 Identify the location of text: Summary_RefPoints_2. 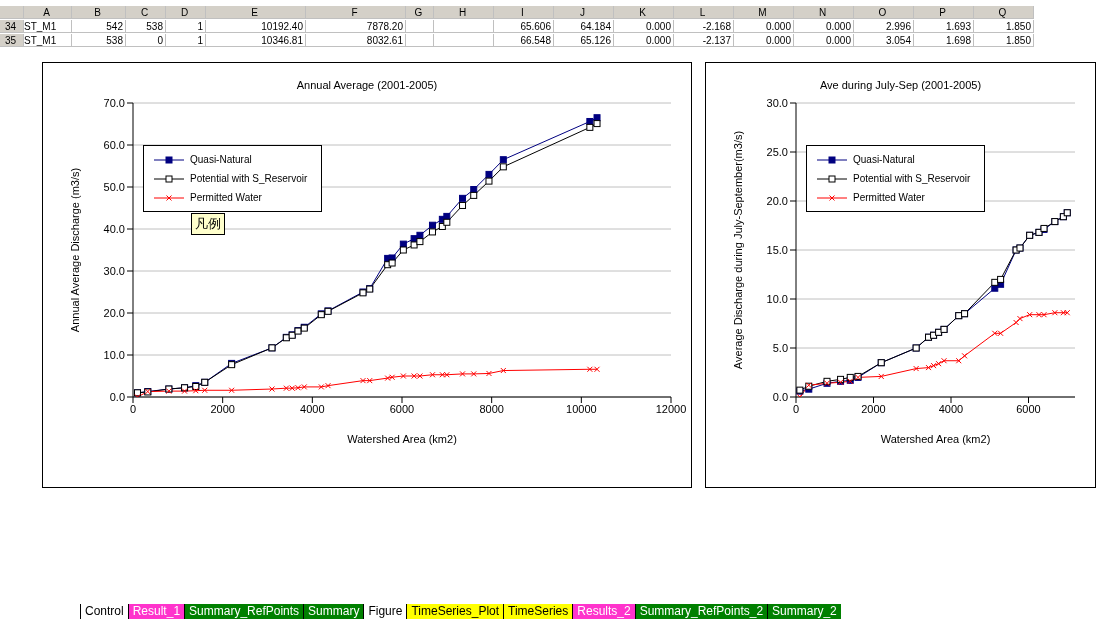
(701, 611).